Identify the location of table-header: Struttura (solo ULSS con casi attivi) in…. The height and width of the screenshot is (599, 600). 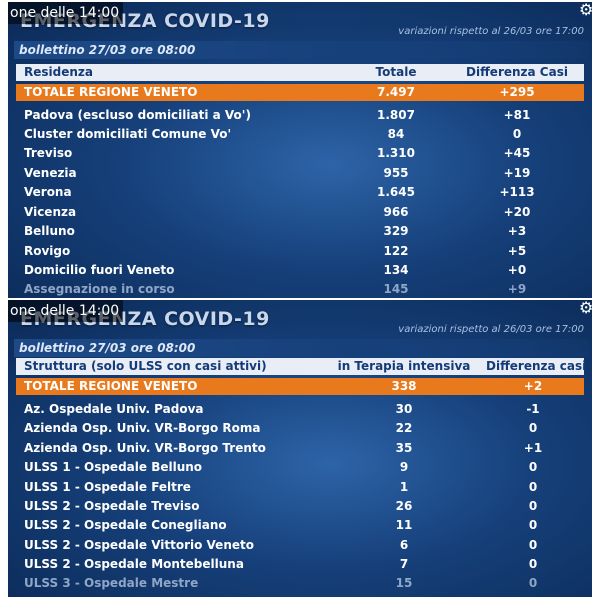
(301, 366).